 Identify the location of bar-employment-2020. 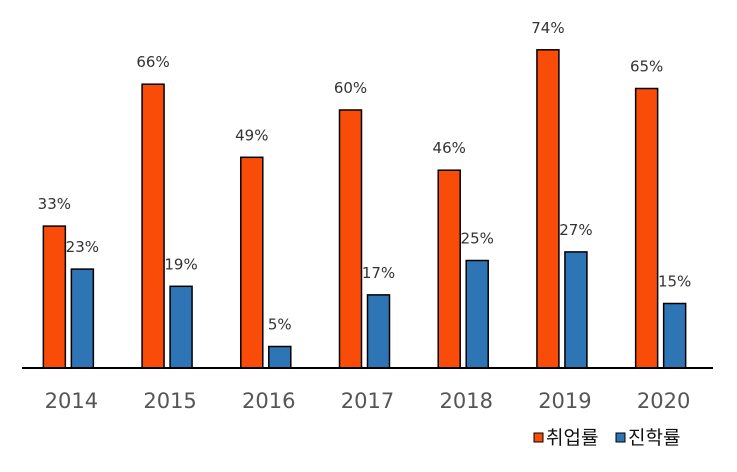
(646, 228).